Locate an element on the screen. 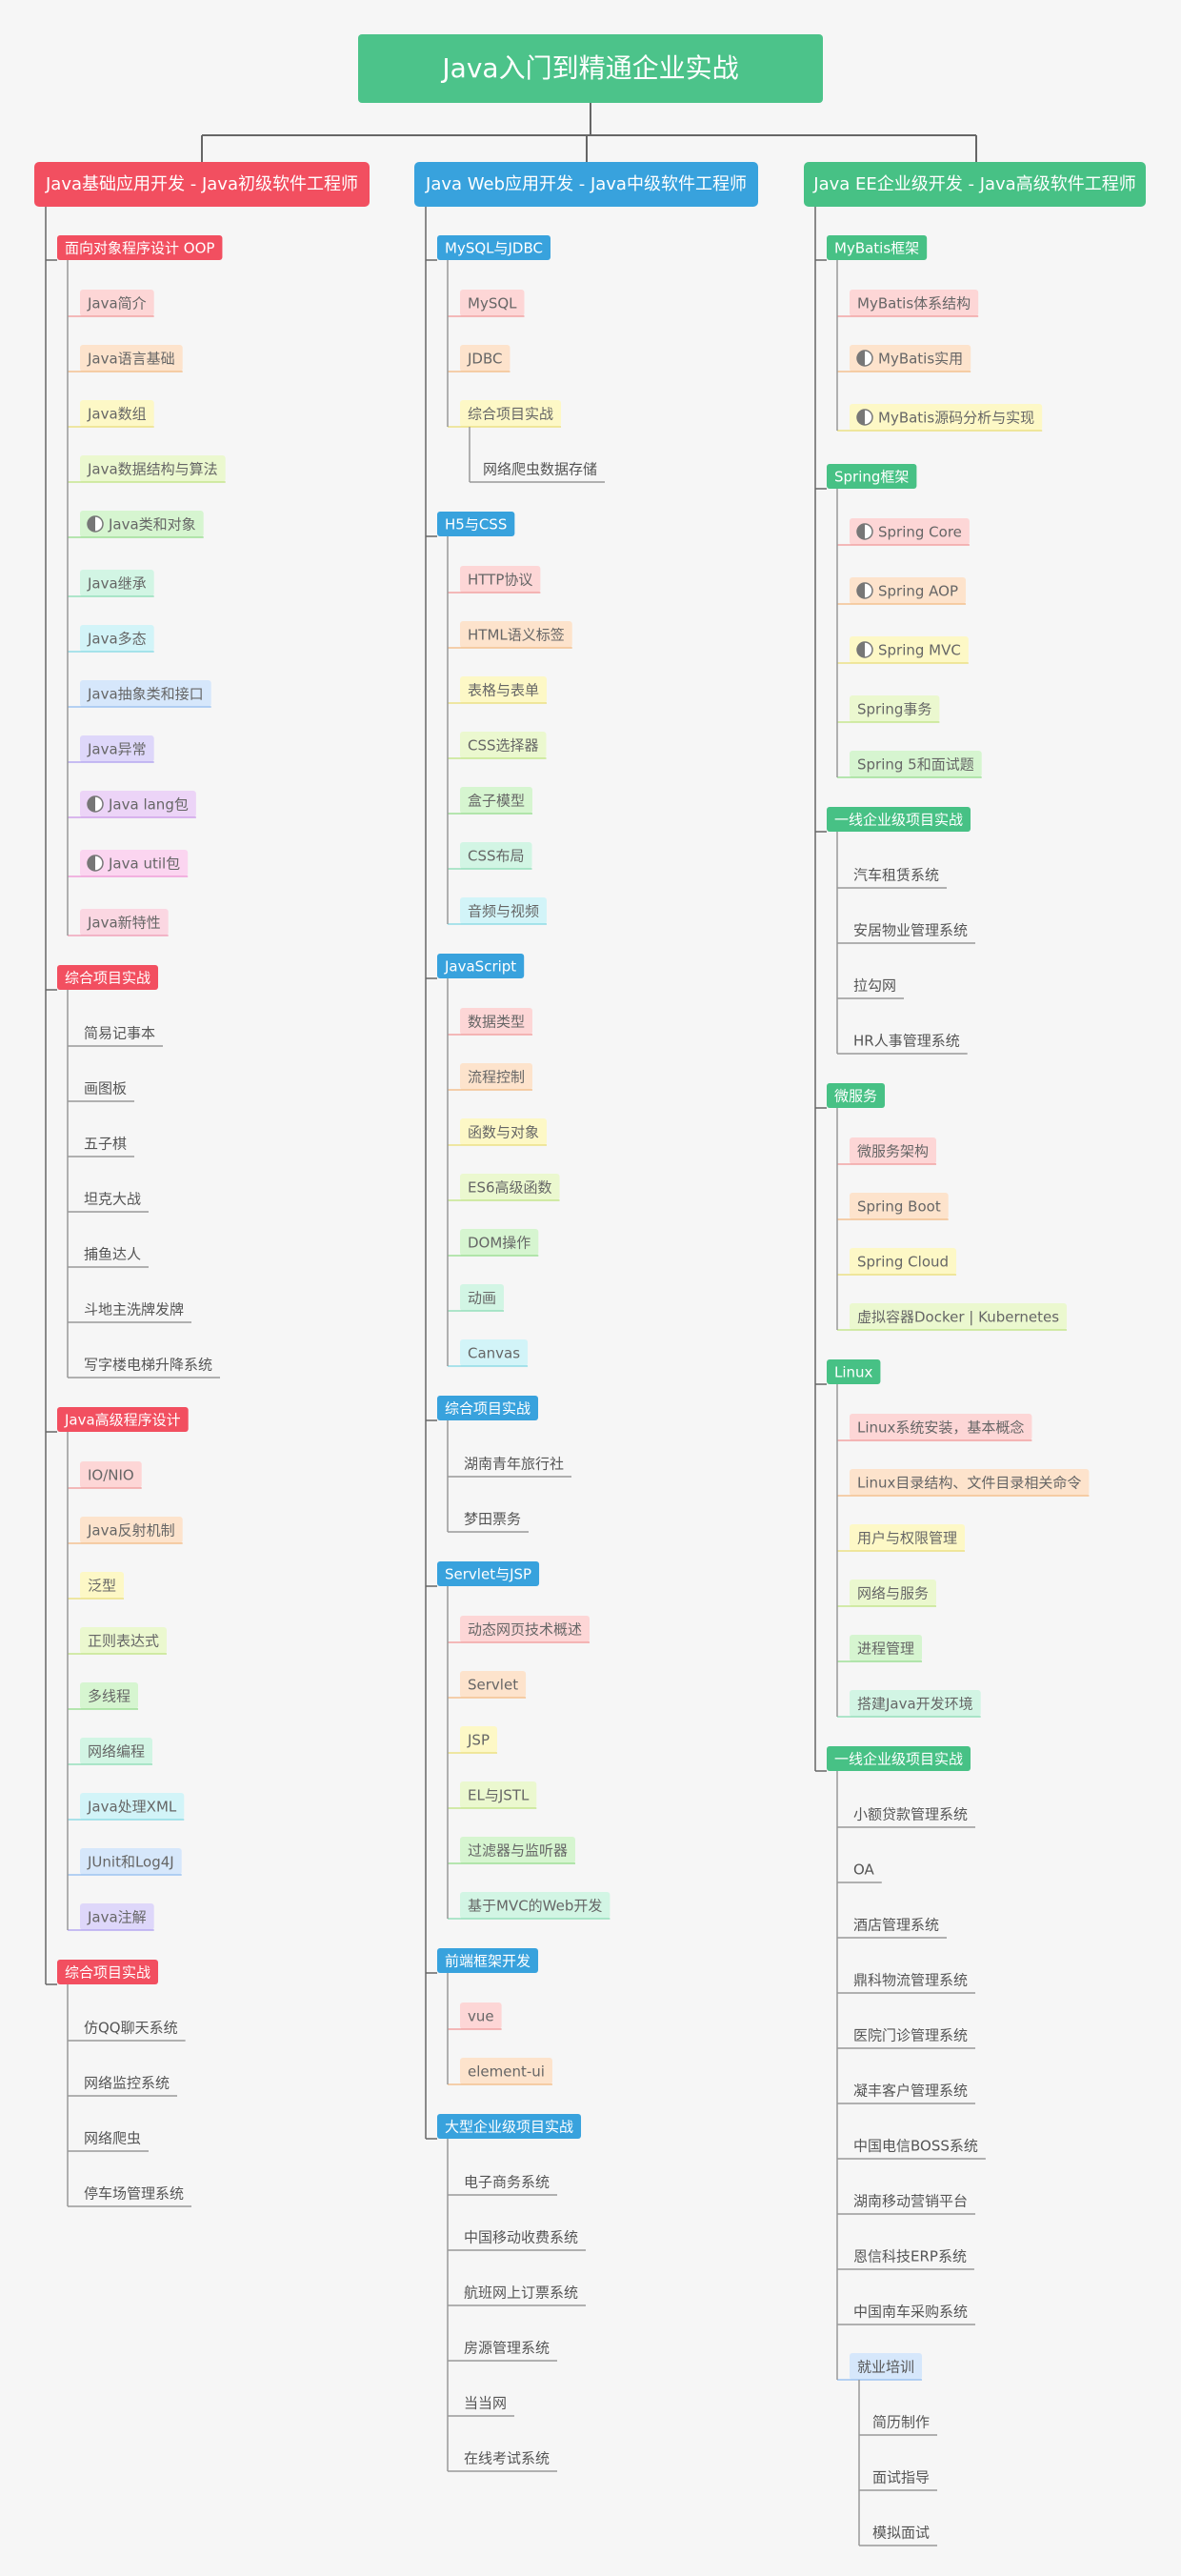 The height and width of the screenshot is (2576, 1181). item-label: 多线程 is located at coordinates (109, 1696).